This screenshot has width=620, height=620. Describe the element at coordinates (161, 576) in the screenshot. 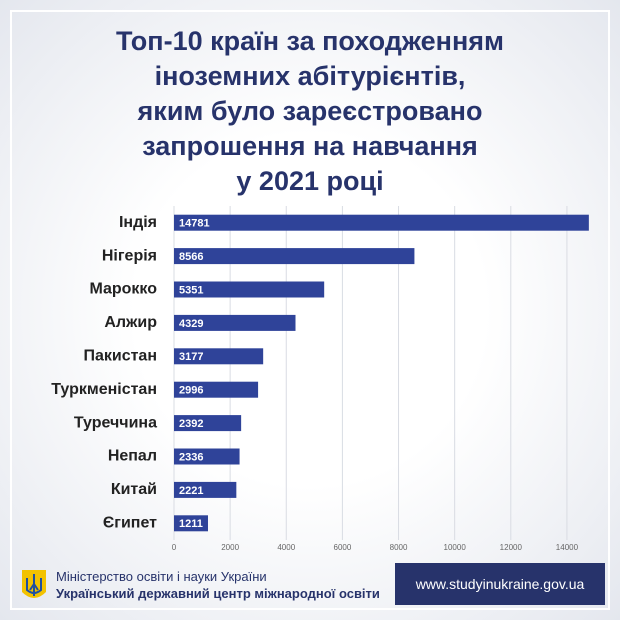

I see `ministry: Міністерство освіти і науки України` at that location.